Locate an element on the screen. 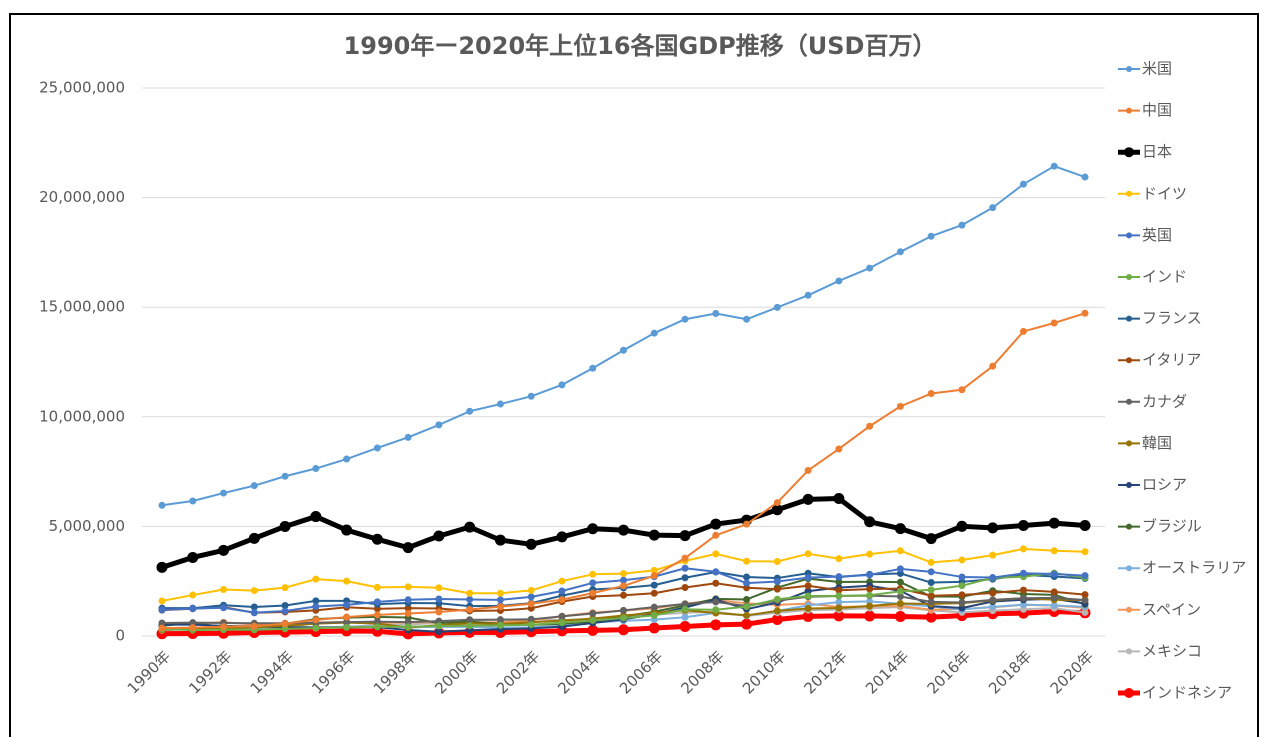  legend-label: カナダ is located at coordinates (1164, 401).